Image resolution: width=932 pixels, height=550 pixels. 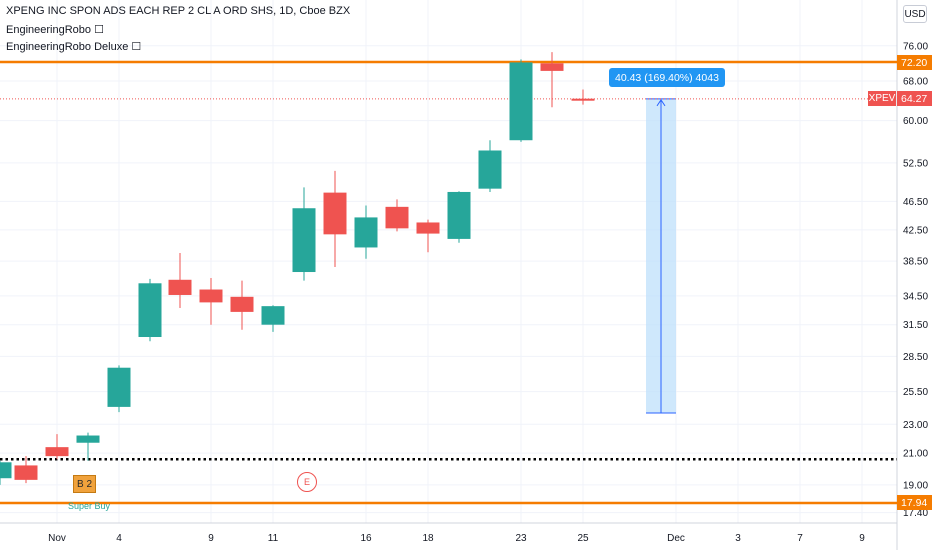 I want to click on y-tick-label: 31.50, so click(x=915, y=325).